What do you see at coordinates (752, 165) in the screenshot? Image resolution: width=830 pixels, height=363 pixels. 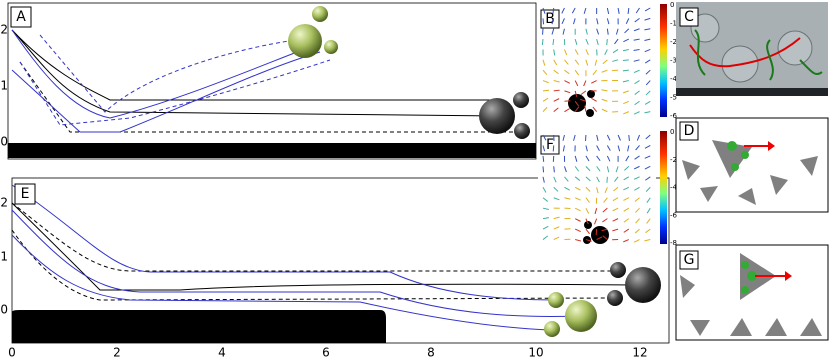 I see `panel-d: D` at bounding box center [752, 165].